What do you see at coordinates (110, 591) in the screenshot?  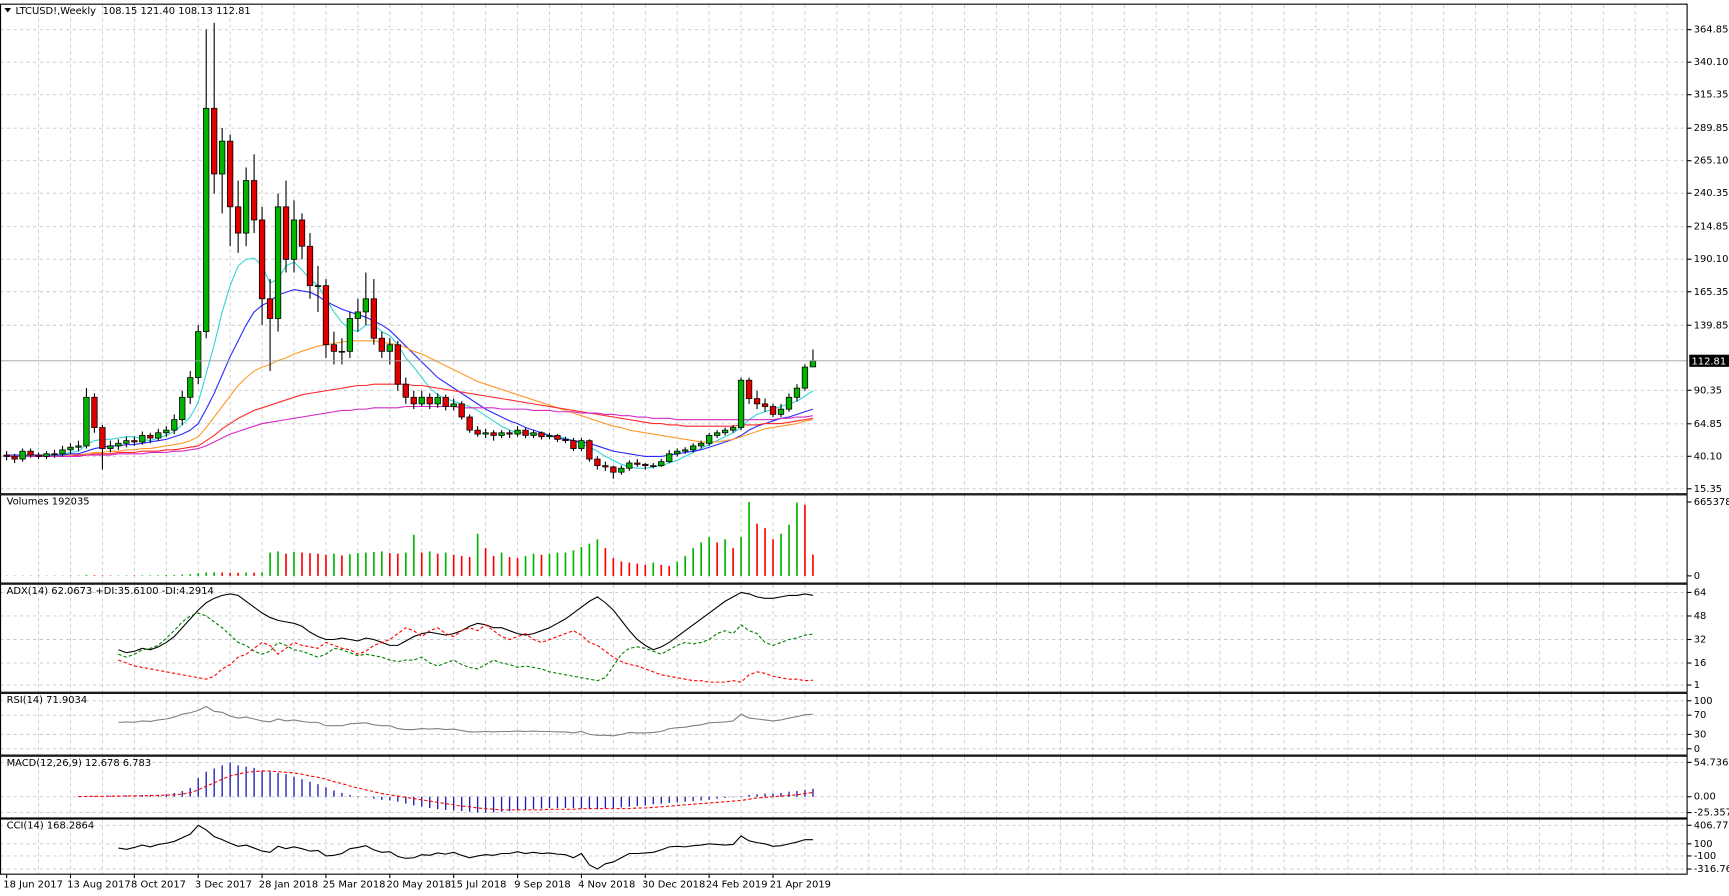 I see `panel-title: ADX(14) 62.0673 +DI:35.6100 -DI:4.2914` at bounding box center [110, 591].